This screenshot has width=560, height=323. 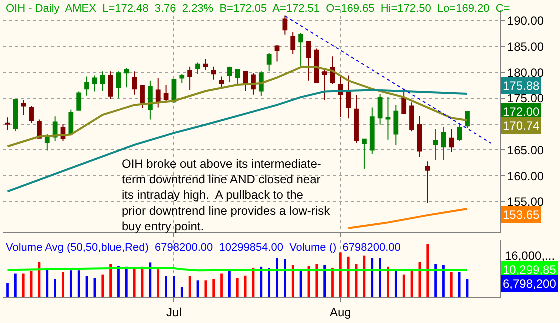 I want to click on x-tick-label: Aug, so click(x=341, y=312).